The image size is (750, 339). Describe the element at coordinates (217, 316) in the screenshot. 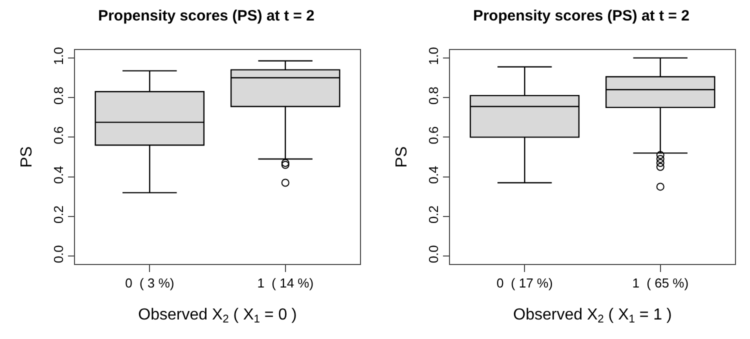

I see `x-axis-title: Observed X$_{2}$ ( X$_{1}$ = 0 )` at that location.